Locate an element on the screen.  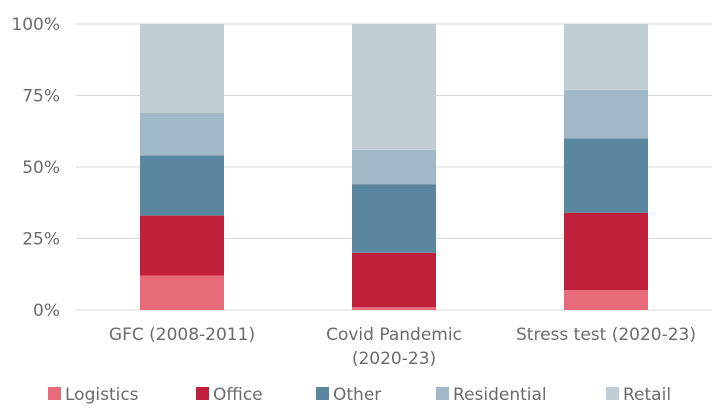
x-category-label: (2020-23) is located at coordinates (394, 359).